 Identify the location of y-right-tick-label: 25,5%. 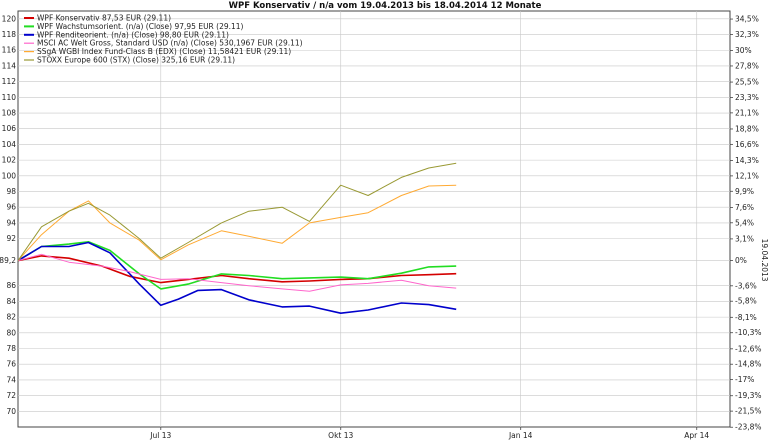
(747, 82).